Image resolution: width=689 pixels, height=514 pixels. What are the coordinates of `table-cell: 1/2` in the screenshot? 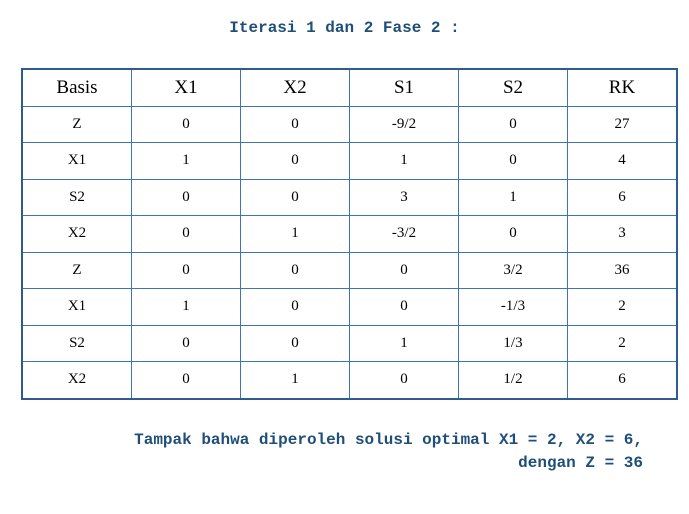 It's located at (513, 380).